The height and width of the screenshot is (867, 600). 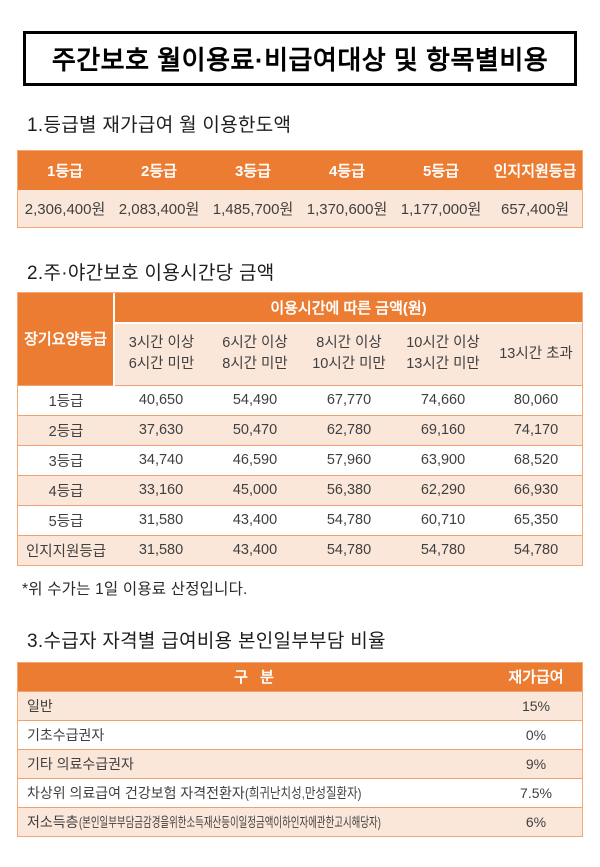 I want to click on table-row: 5등급 31,580 43,400 54,780 60,710 65,350, so click(x=300, y=519).